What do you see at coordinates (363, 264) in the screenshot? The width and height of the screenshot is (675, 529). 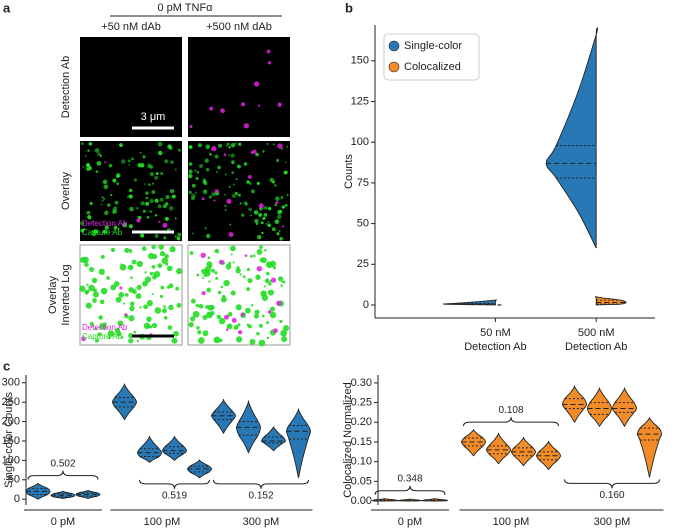 I see `y-tick-label: 25` at bounding box center [363, 264].